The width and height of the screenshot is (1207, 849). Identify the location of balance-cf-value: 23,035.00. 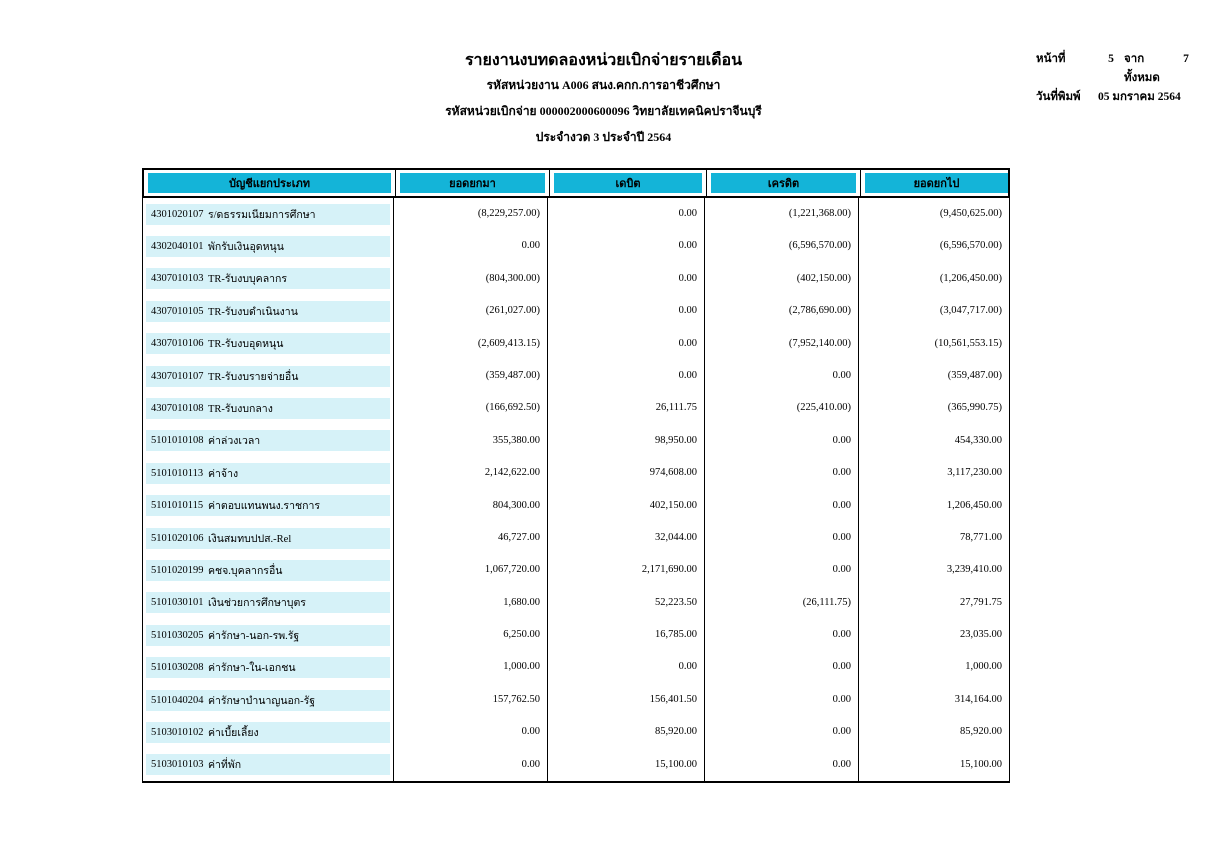
(981, 635).